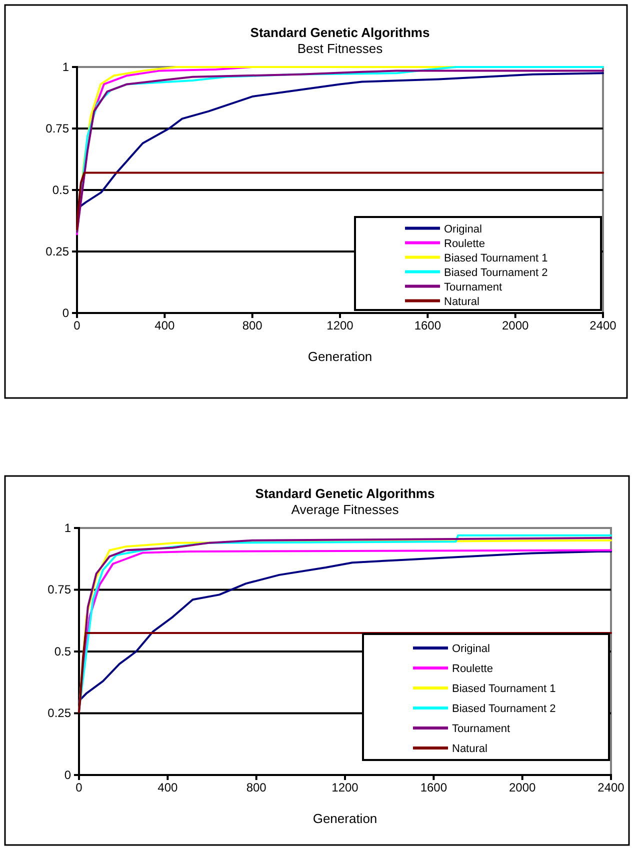 This screenshot has height=850, width=634. Describe the element at coordinates (345, 509) in the screenshot. I see `chart-subtitle: Average Fitnesses` at that location.